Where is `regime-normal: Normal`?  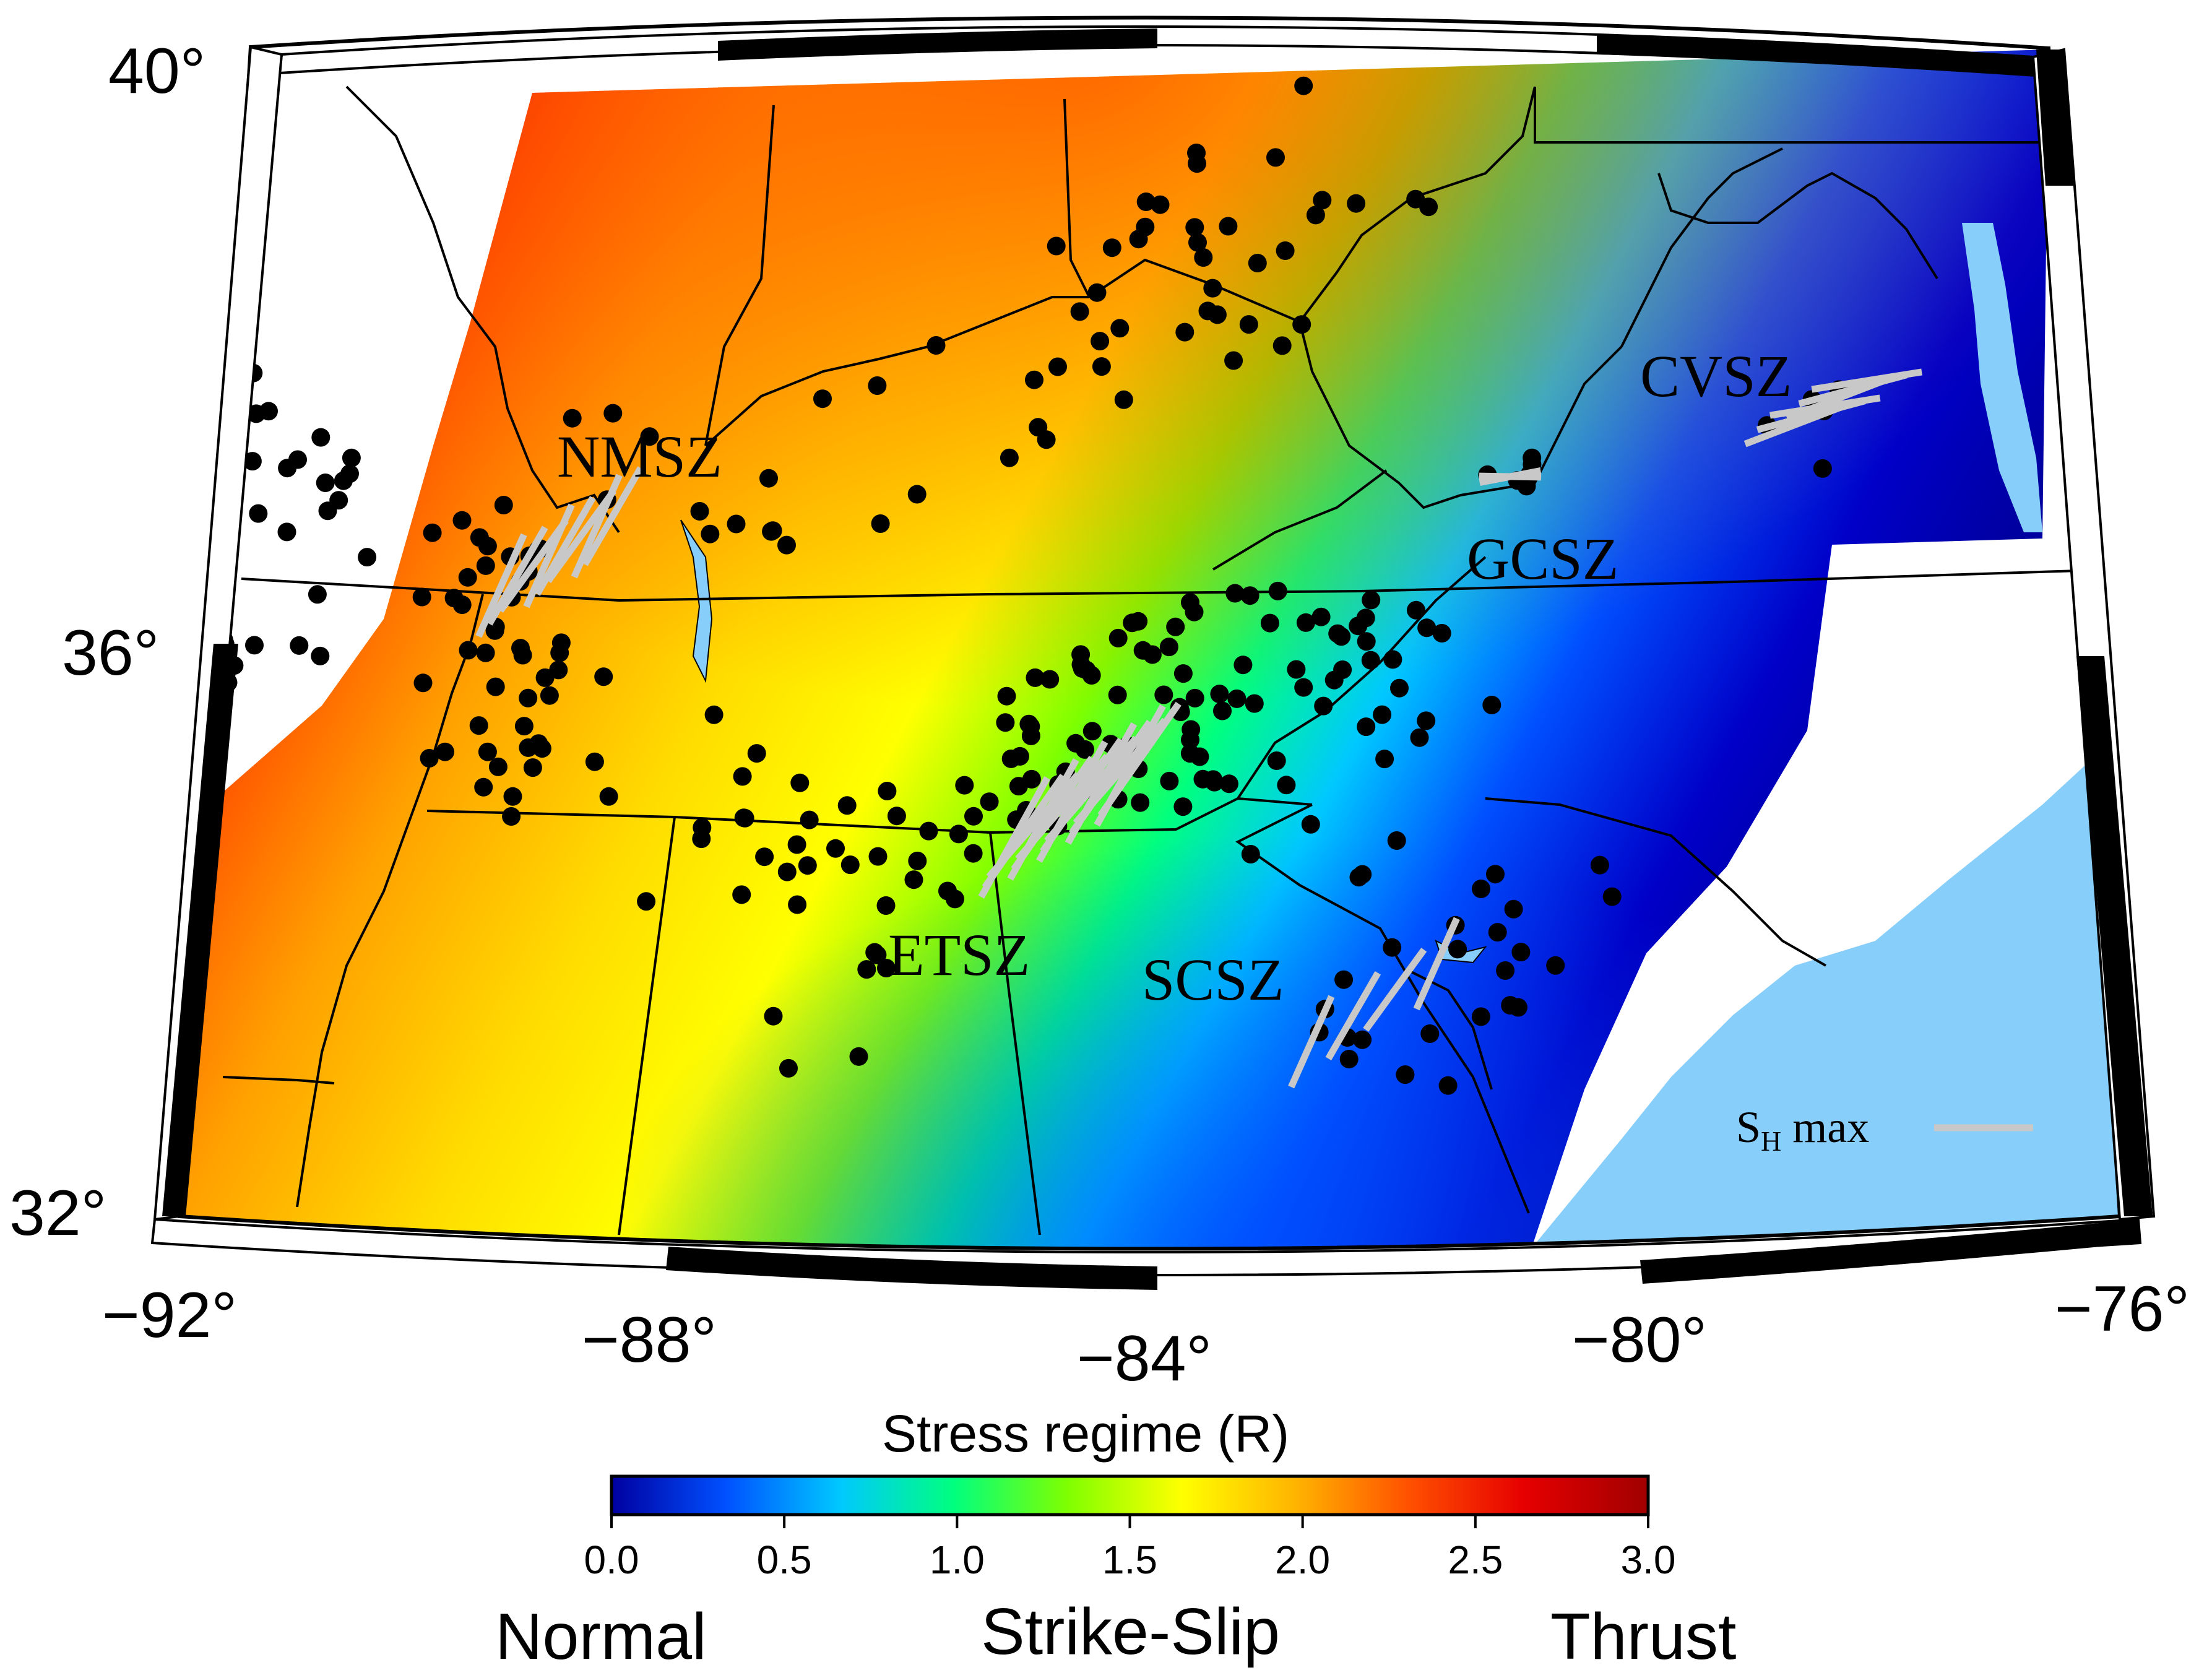 regime-normal: Normal is located at coordinates (601, 1635).